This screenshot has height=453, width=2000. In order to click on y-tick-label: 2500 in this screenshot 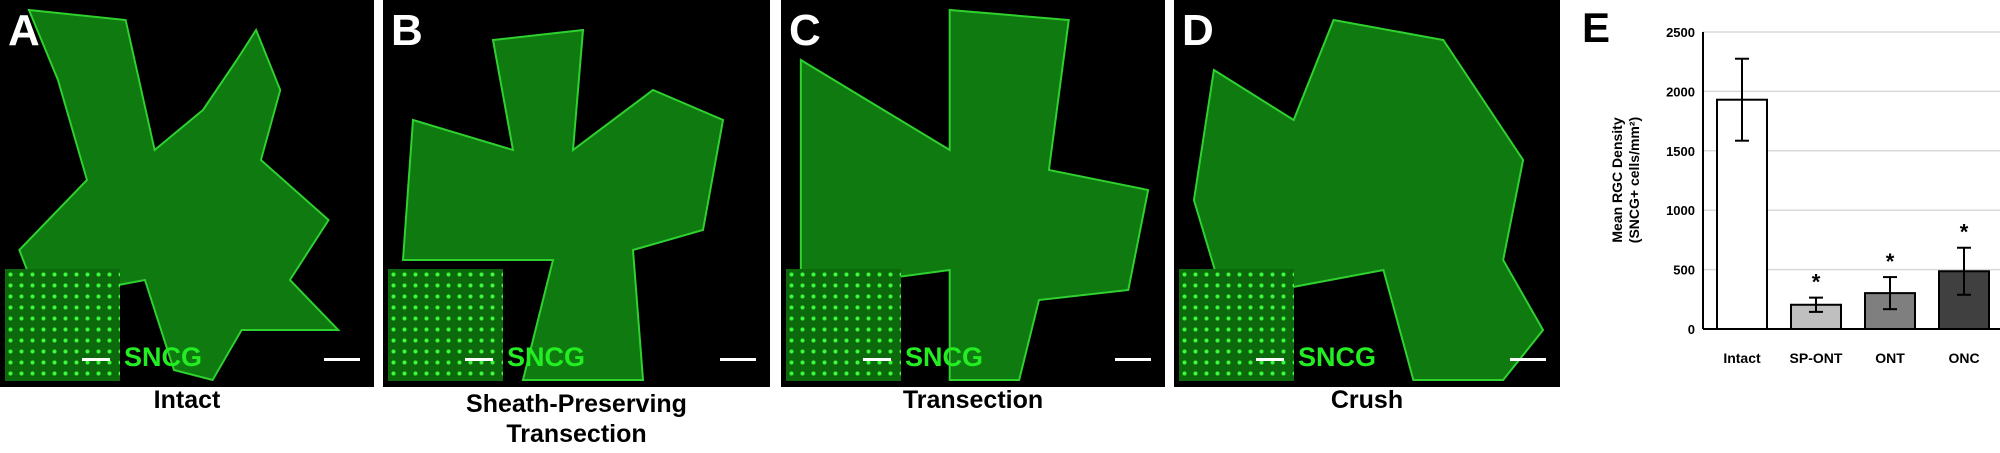, I will do `click(1680, 32)`.